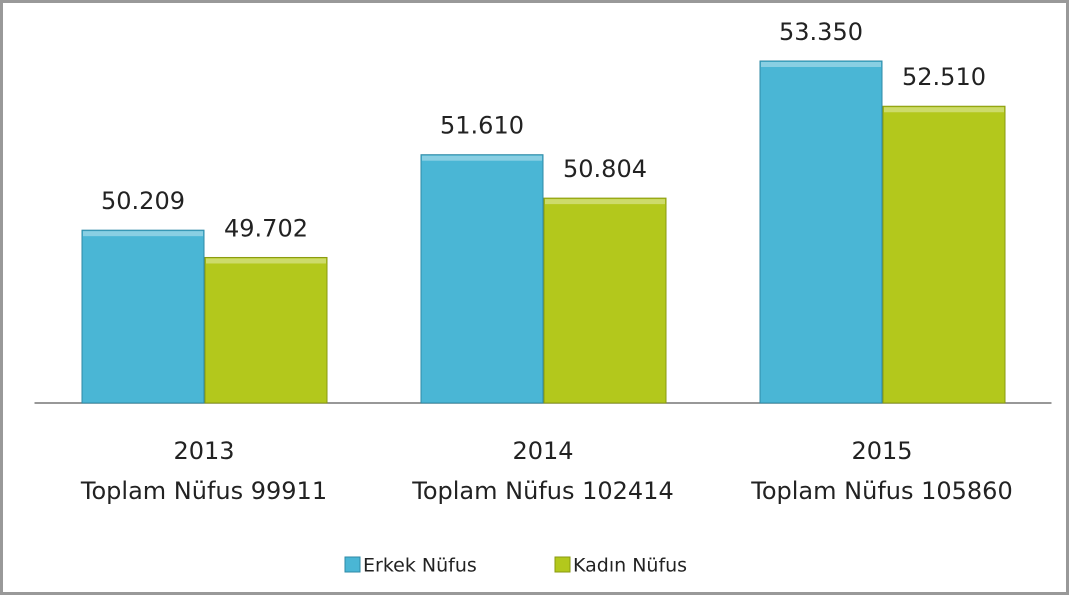 The width and height of the screenshot is (1070, 596). I want to click on value-label: 53.350, so click(821, 32).